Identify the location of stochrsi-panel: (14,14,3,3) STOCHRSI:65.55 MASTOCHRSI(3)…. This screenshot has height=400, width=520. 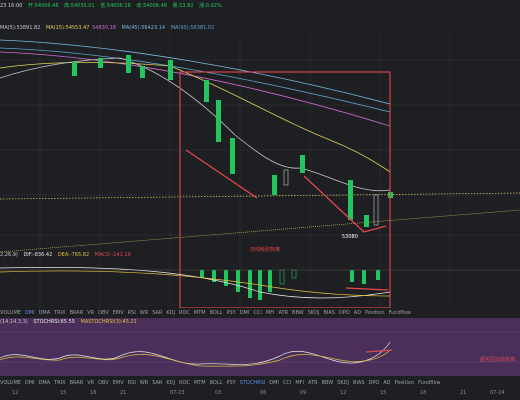
(260, 347).